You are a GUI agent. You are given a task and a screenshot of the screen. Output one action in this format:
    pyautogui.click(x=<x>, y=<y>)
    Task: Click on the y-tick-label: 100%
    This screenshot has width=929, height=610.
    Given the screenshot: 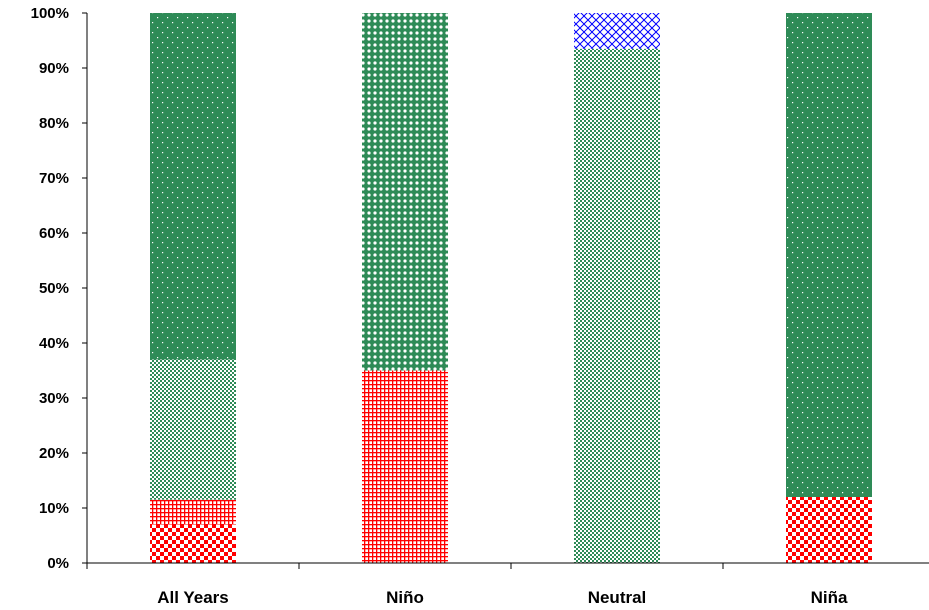 What is the action you would take?
    pyautogui.click(x=50, y=13)
    